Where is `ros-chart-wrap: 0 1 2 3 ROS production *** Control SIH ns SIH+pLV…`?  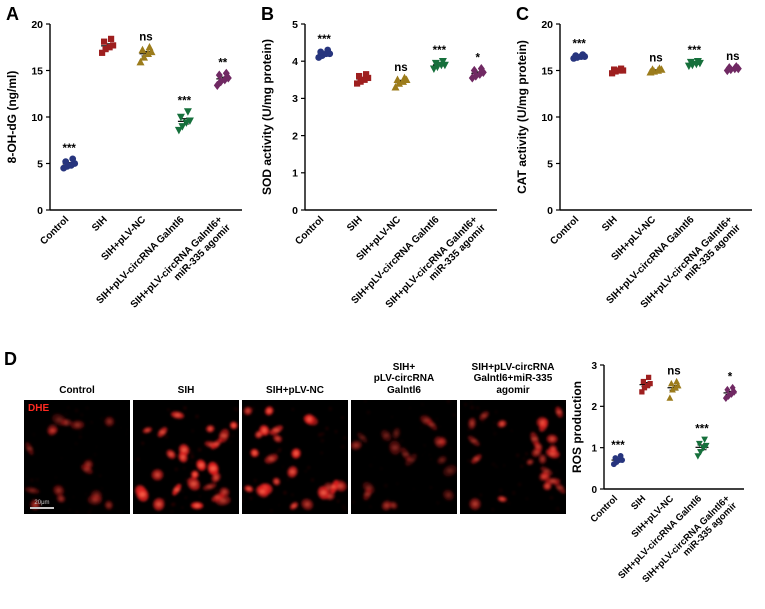
ros-chart-wrap: 0 1 2 3 ROS production *** Control SIH ns SIH+pLV… is located at coordinates (665, 477).